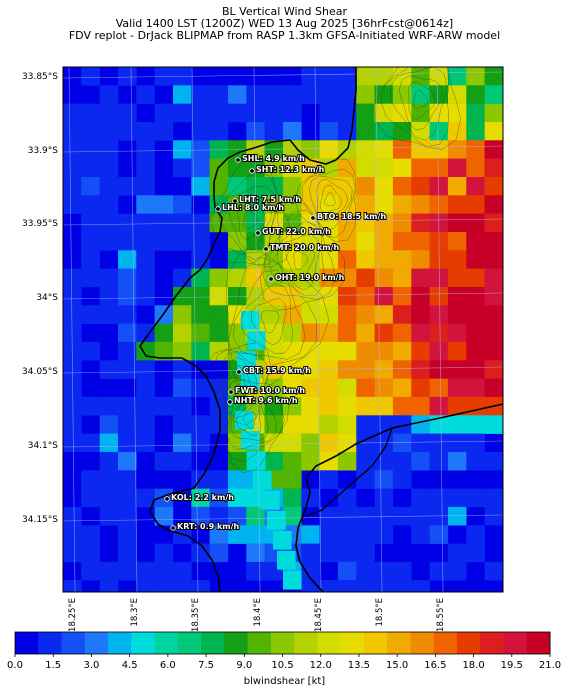 The width and height of the screenshot is (569, 692). What do you see at coordinates (134, 329) in the screenshot?
I see `longitude-line` at bounding box center [134, 329].